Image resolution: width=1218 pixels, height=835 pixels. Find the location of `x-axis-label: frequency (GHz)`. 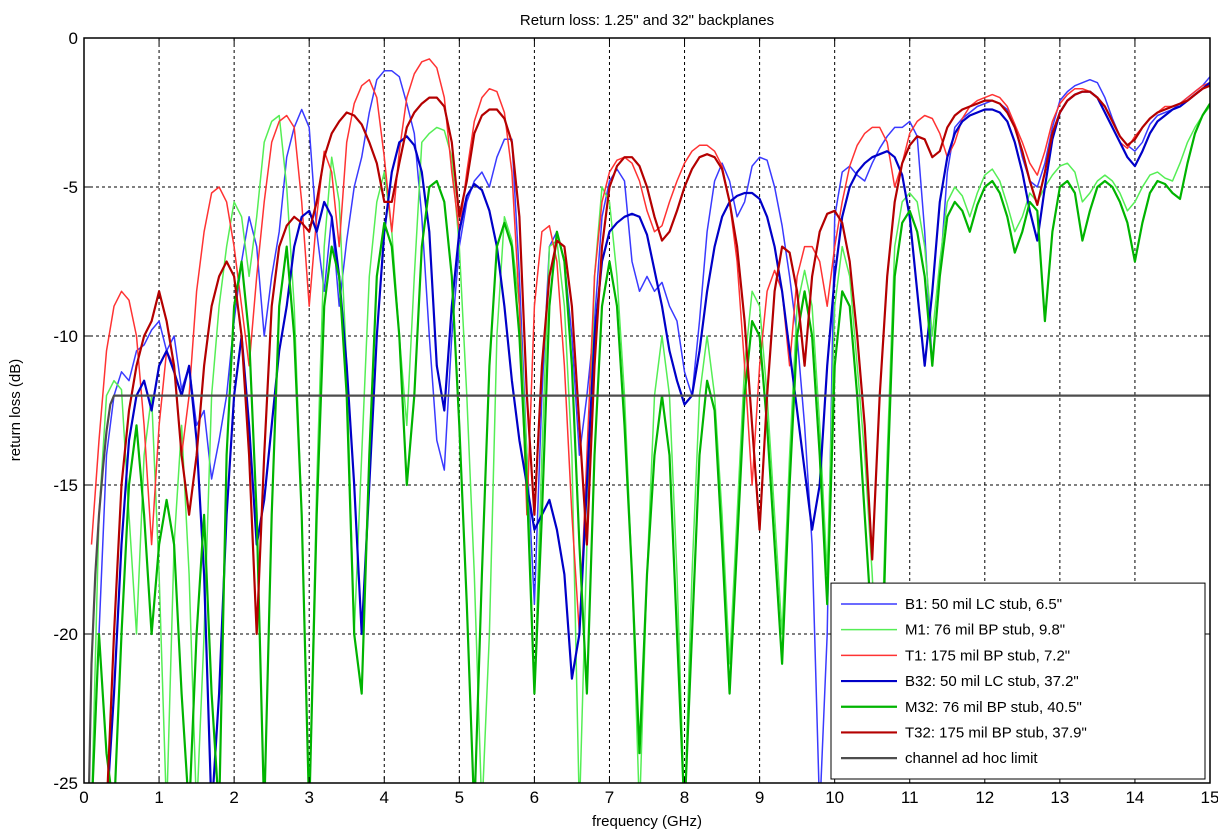

x-axis-label: frequency (GHz) is located at coordinates (647, 821).